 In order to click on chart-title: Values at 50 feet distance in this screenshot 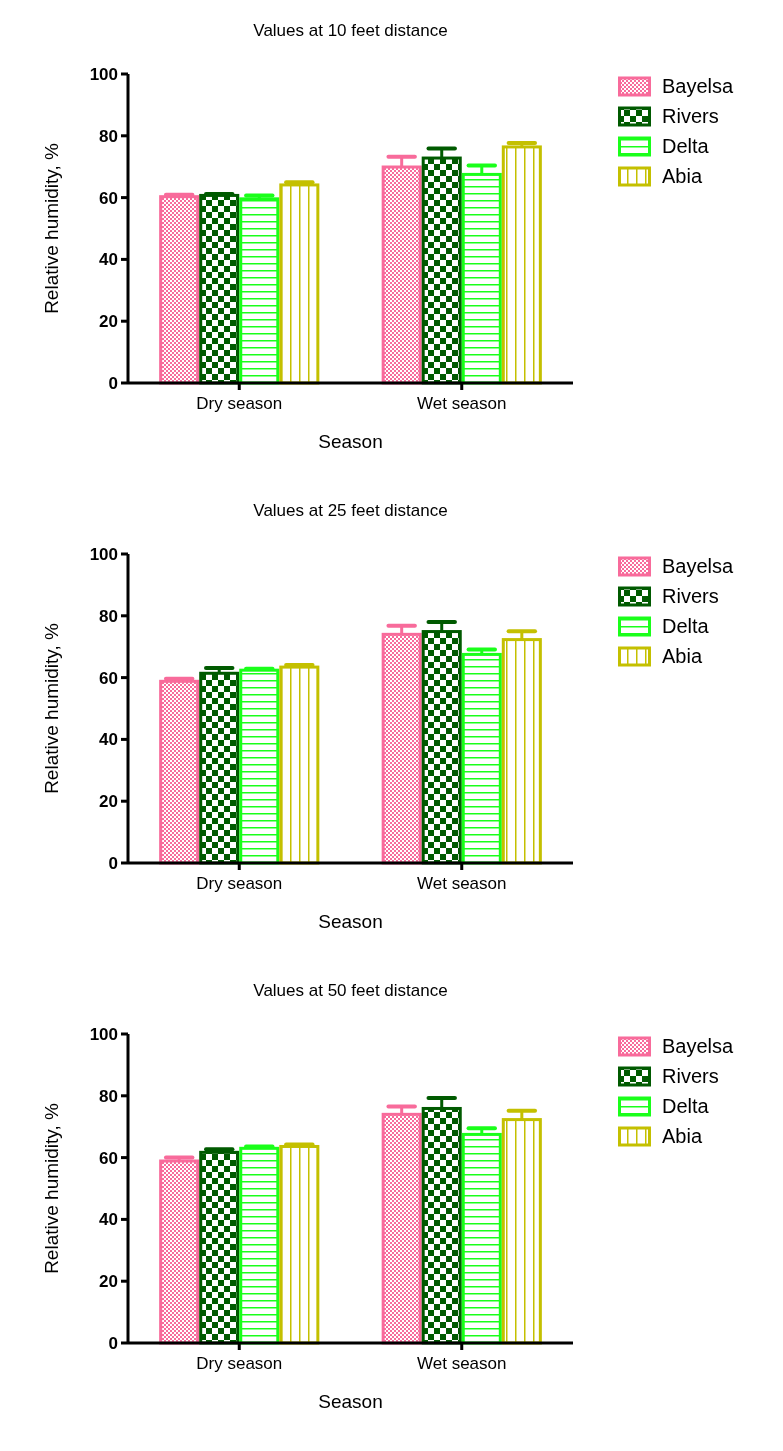, I will do `click(350, 990)`.